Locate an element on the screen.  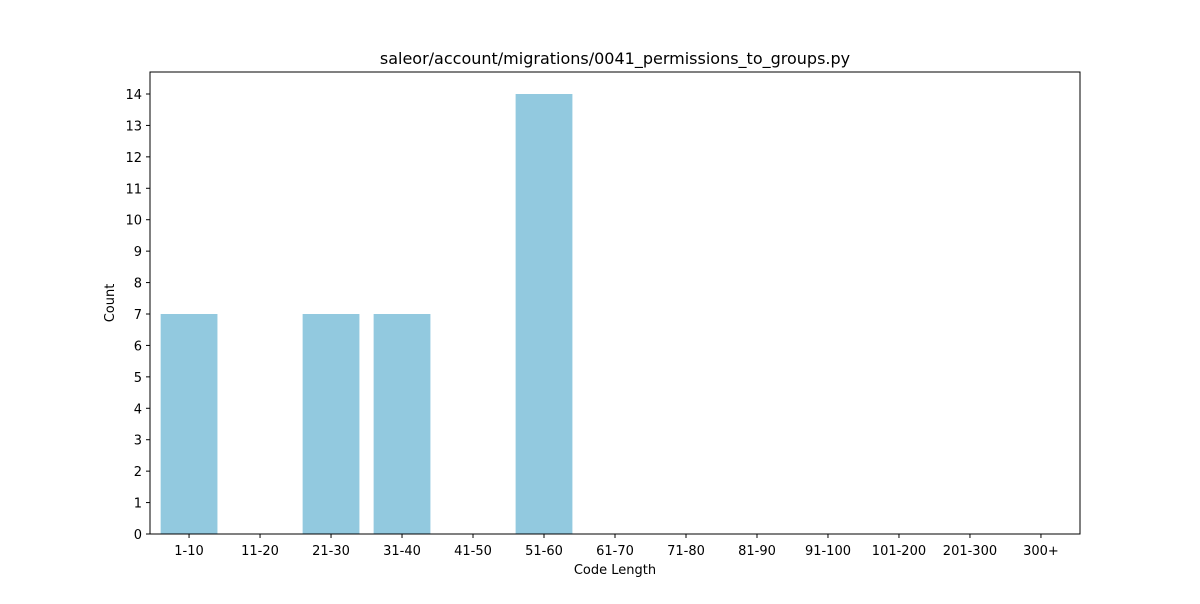
x-tick-label: 31-40 is located at coordinates (402, 551).